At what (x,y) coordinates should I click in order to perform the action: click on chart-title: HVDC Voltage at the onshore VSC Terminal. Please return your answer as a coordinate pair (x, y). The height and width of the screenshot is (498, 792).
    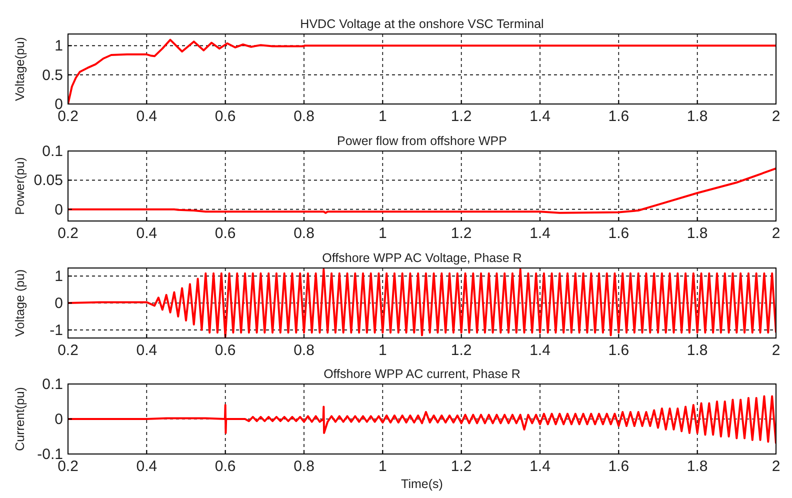
    Looking at the image, I should click on (422, 24).